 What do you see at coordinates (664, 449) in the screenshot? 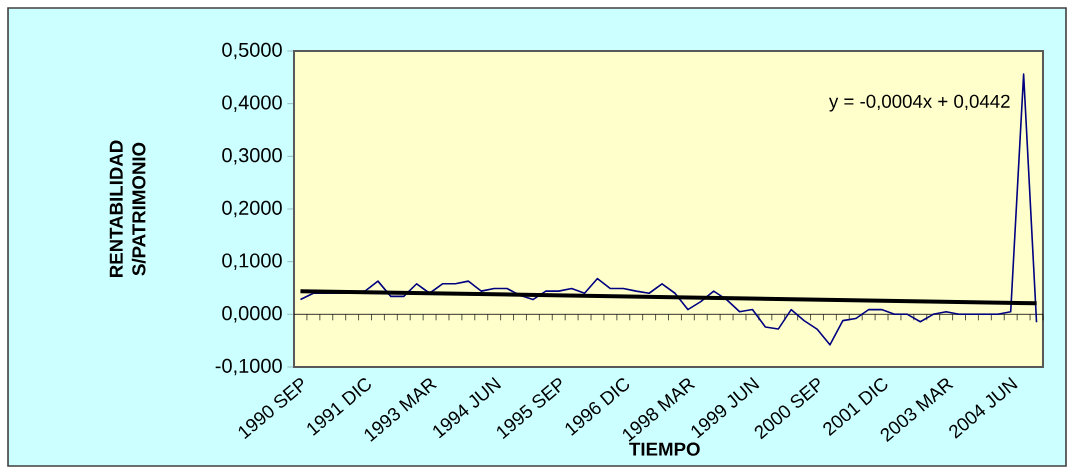
I see `x-axis-title: TIEMPO` at bounding box center [664, 449].